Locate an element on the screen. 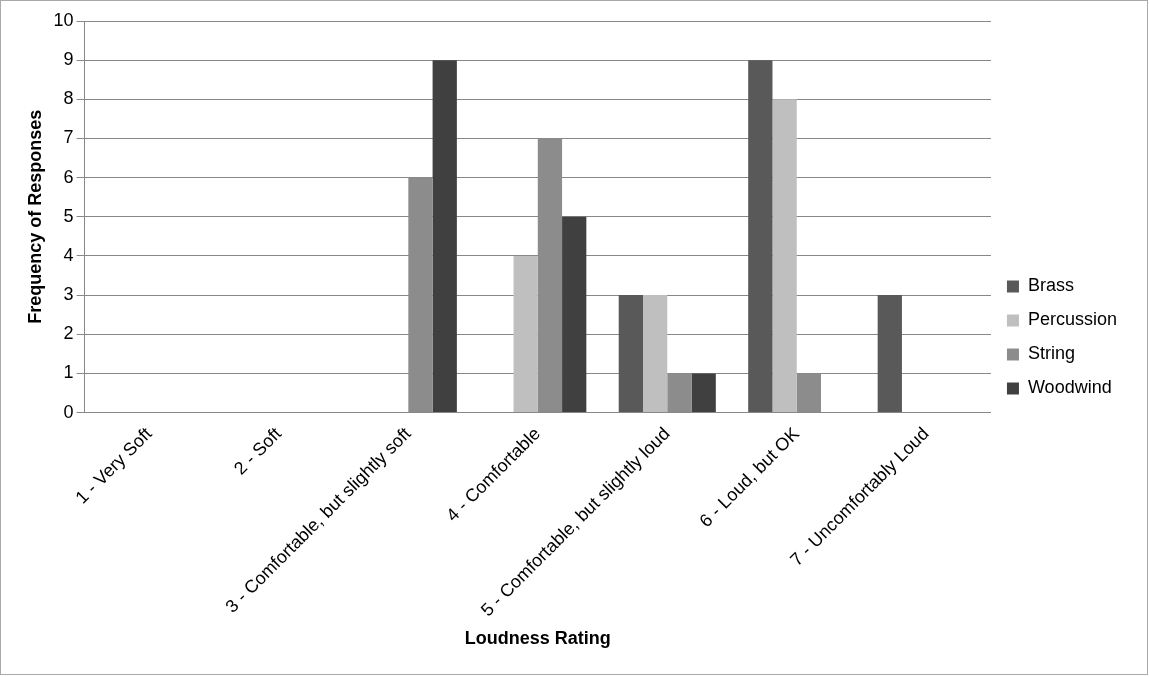  y-tick-label: 5 is located at coordinates (68, 215).